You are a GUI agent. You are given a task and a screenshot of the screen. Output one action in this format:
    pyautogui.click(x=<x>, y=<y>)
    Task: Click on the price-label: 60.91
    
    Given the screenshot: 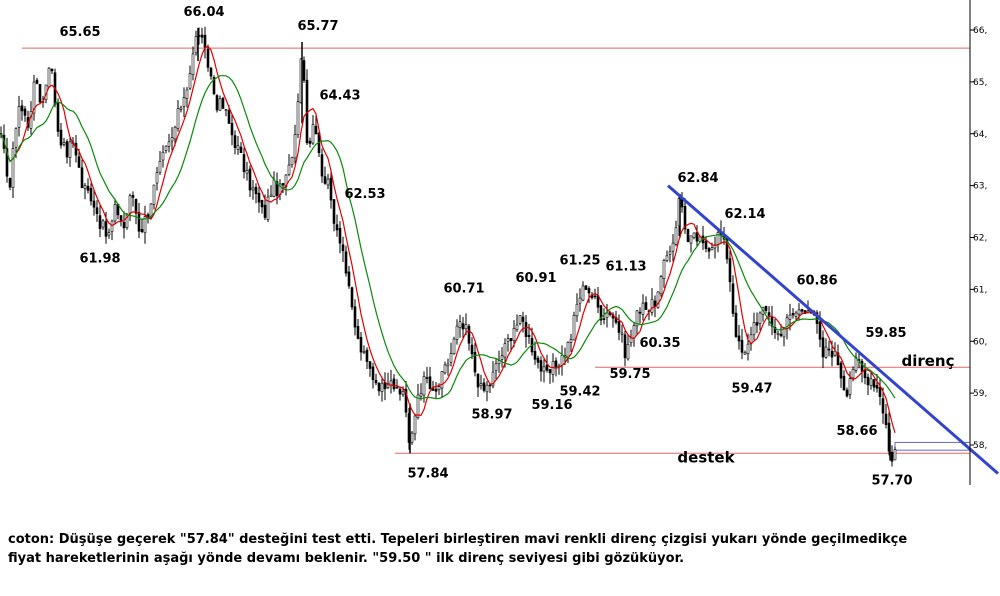 What is the action you would take?
    pyautogui.click(x=535, y=278)
    